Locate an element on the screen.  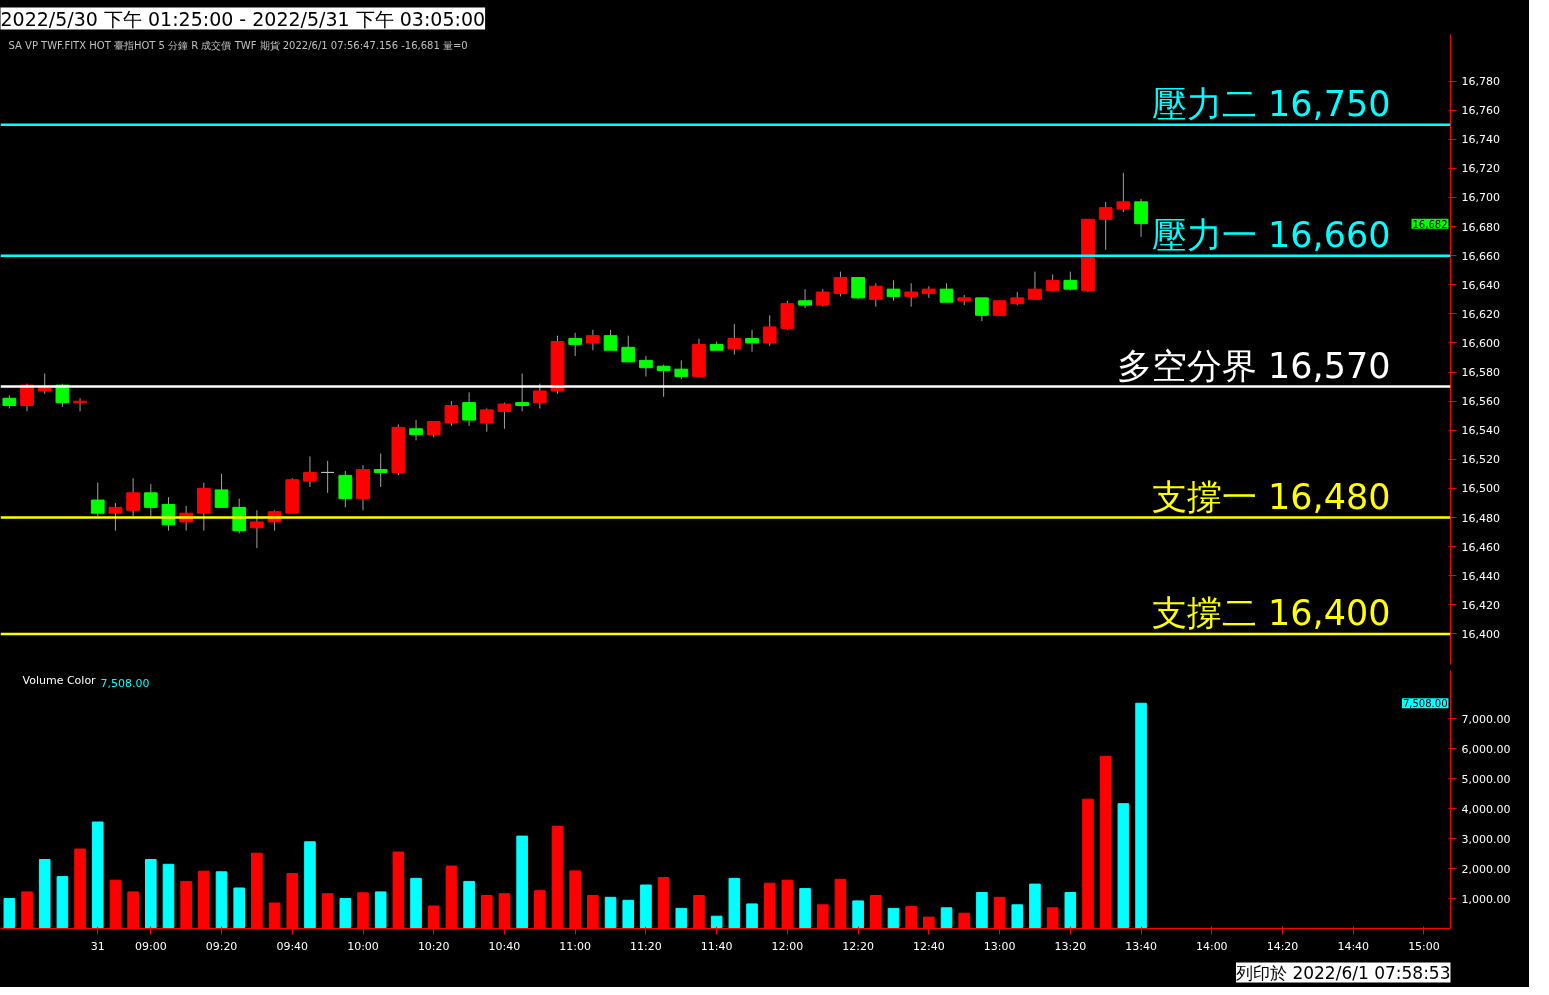
ref-line-label: 支撐一 16,480 is located at coordinates (1271, 496).